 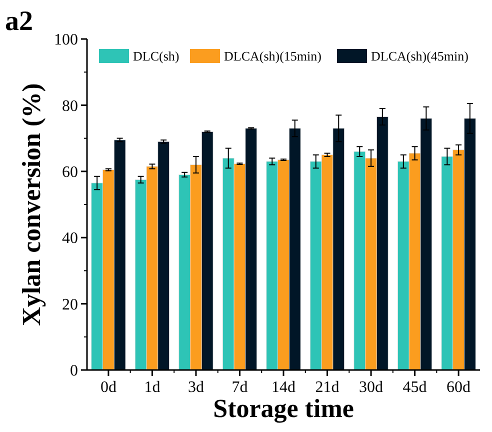 What do you see at coordinates (66, 40) in the screenshot?
I see `y-tick-label: 100` at bounding box center [66, 40].